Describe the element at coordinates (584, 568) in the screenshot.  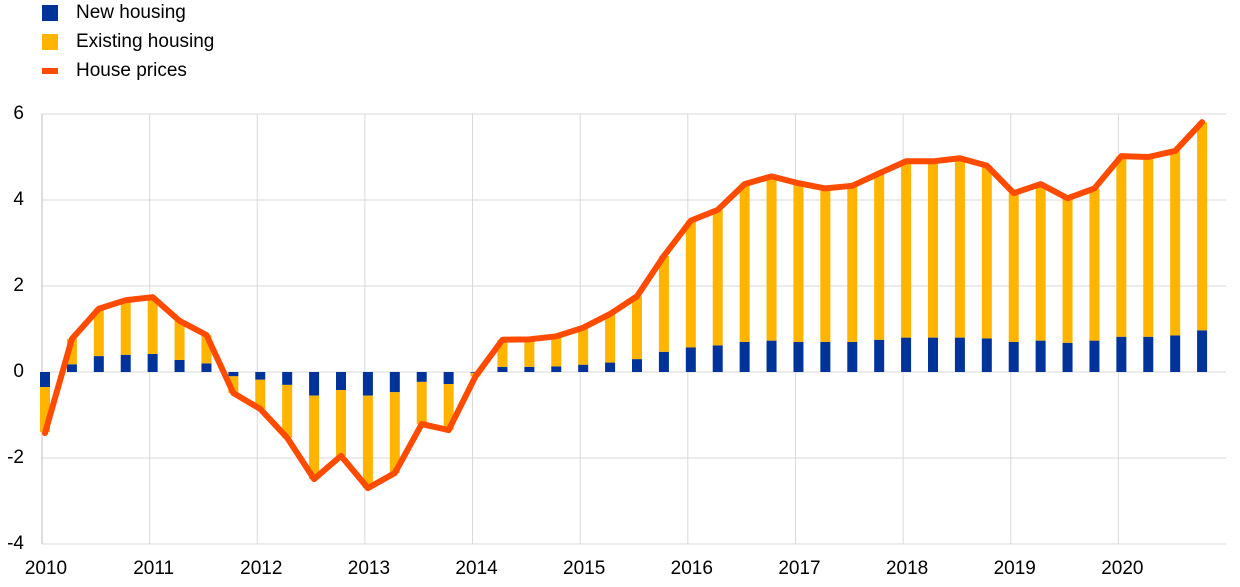
I see `x-tick-label: 2015` at that location.